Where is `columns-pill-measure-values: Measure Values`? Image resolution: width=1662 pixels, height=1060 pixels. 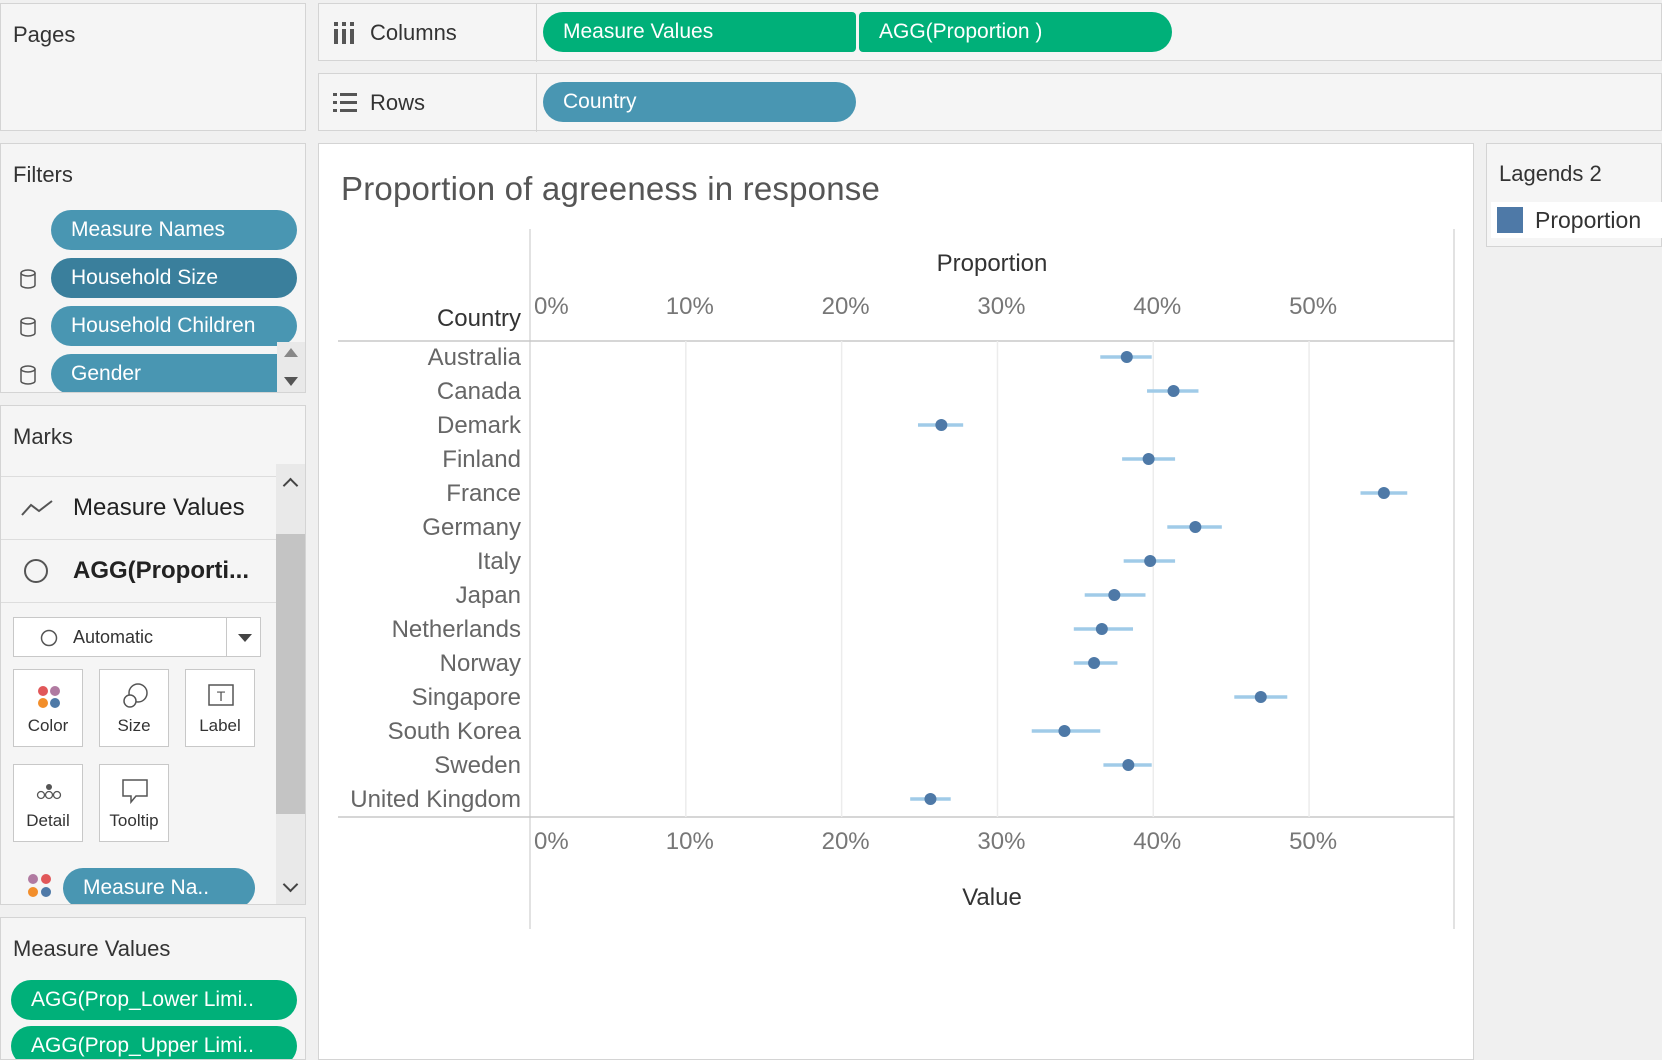 columns-pill-measure-values: Measure Values is located at coordinates (699, 32).